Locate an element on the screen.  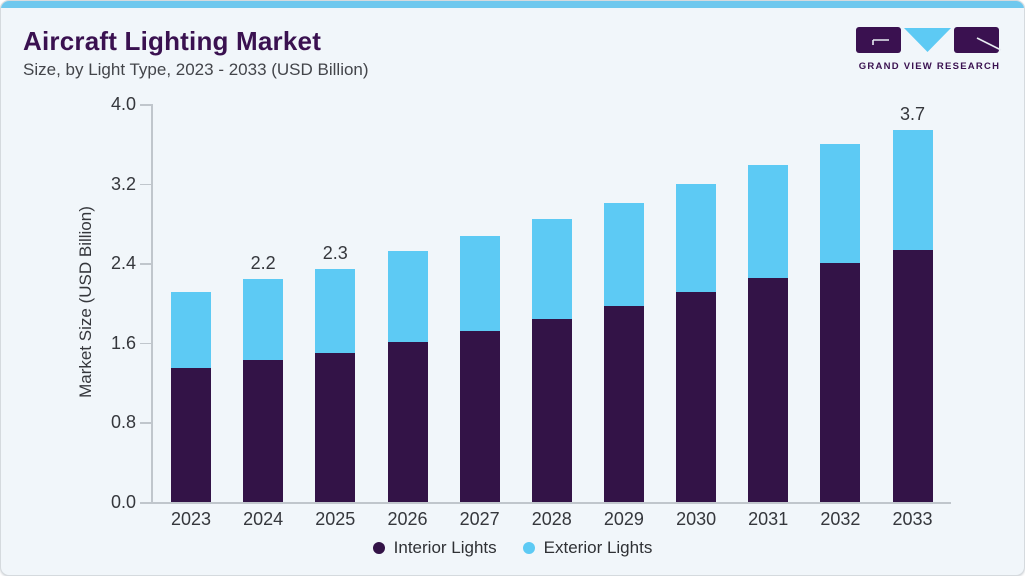
x-tick-label-2027: 2027 is located at coordinates (479, 519).